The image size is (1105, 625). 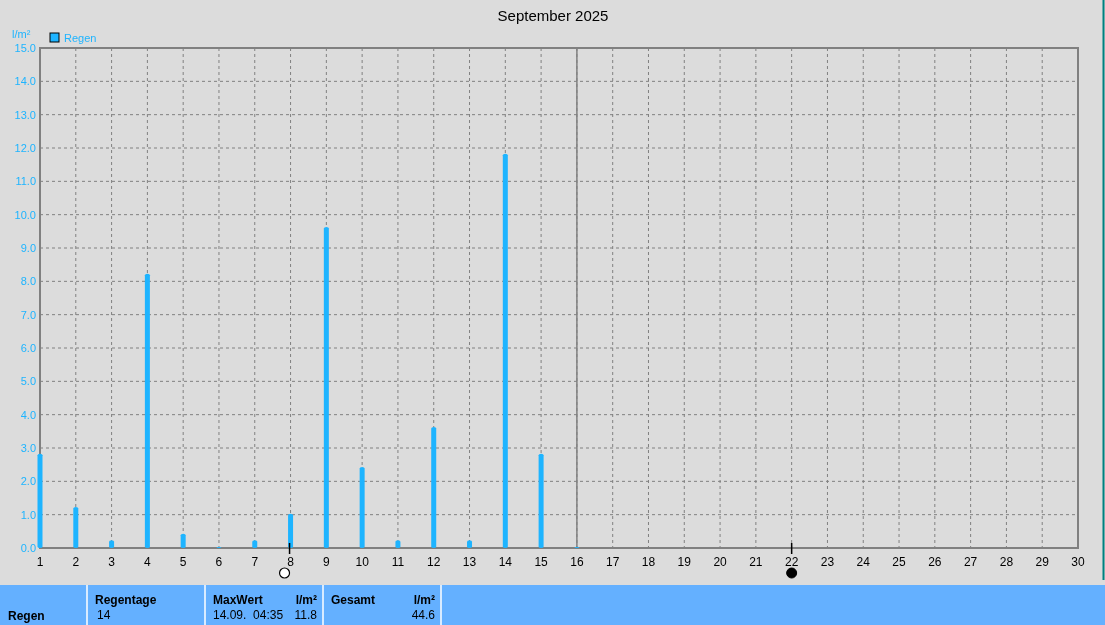 I want to click on x-tick-label: 13, so click(x=469, y=562).